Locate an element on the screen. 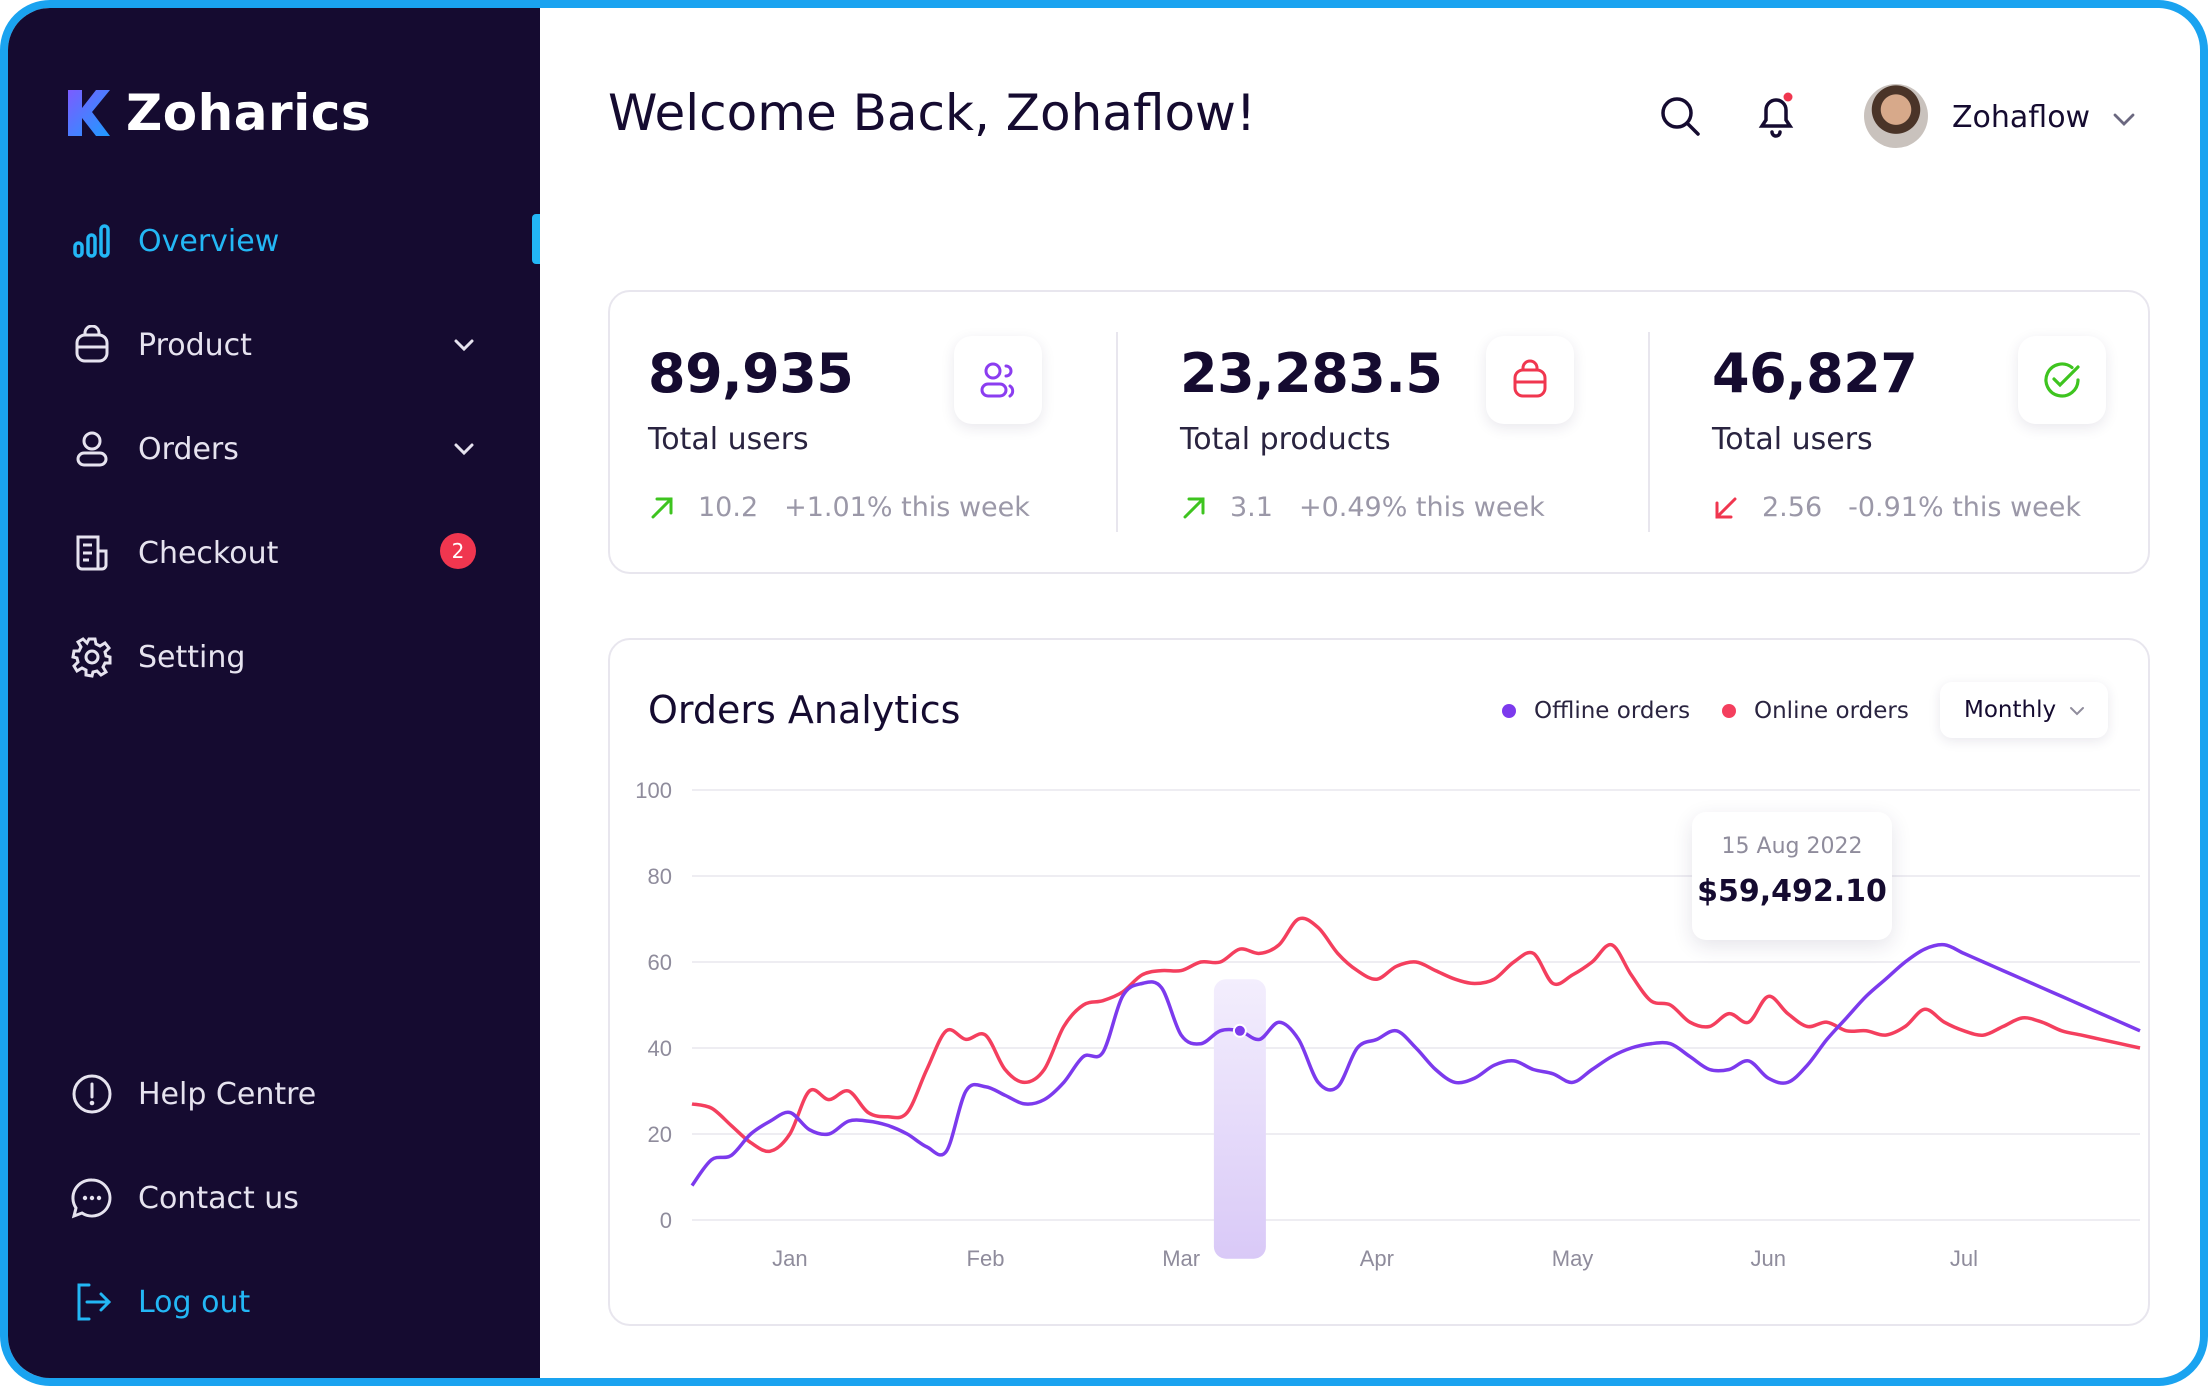 Image resolution: width=2208 pixels, height=1386 pixels. sidebar-item-contact-us: Contact us is located at coordinates (280, 1198).